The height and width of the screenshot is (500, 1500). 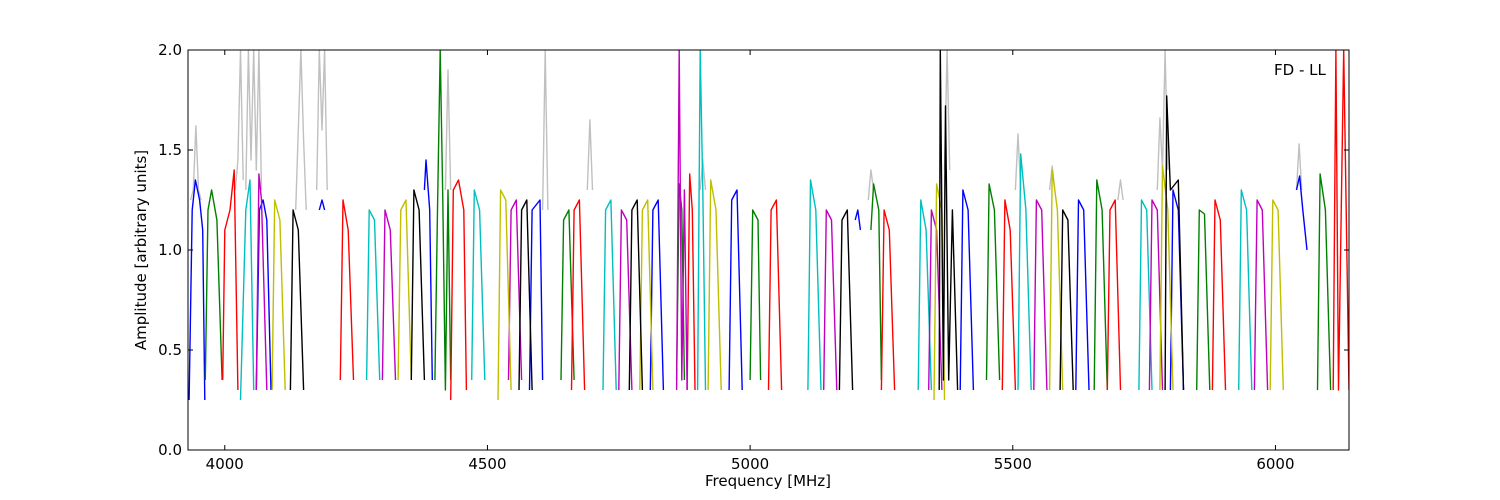 What do you see at coordinates (170, 250) in the screenshot?
I see `y-tick-label: 1.0` at bounding box center [170, 250].